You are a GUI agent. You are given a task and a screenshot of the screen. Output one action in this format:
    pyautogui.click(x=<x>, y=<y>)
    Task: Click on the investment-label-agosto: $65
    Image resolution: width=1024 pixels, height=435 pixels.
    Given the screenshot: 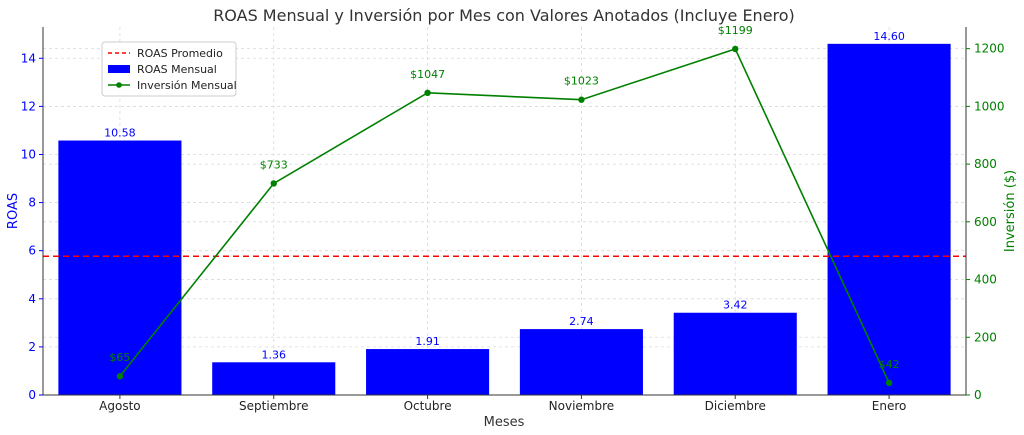 What is the action you would take?
    pyautogui.click(x=119, y=357)
    